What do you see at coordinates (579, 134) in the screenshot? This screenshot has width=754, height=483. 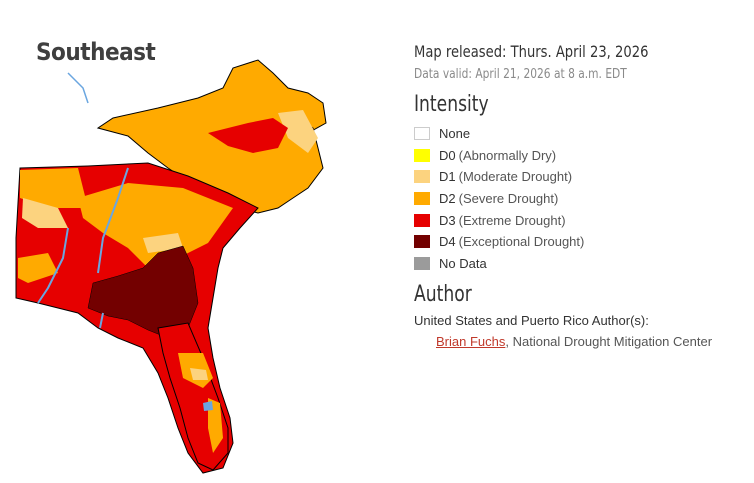 I see `legend-item: None` at bounding box center [579, 134].